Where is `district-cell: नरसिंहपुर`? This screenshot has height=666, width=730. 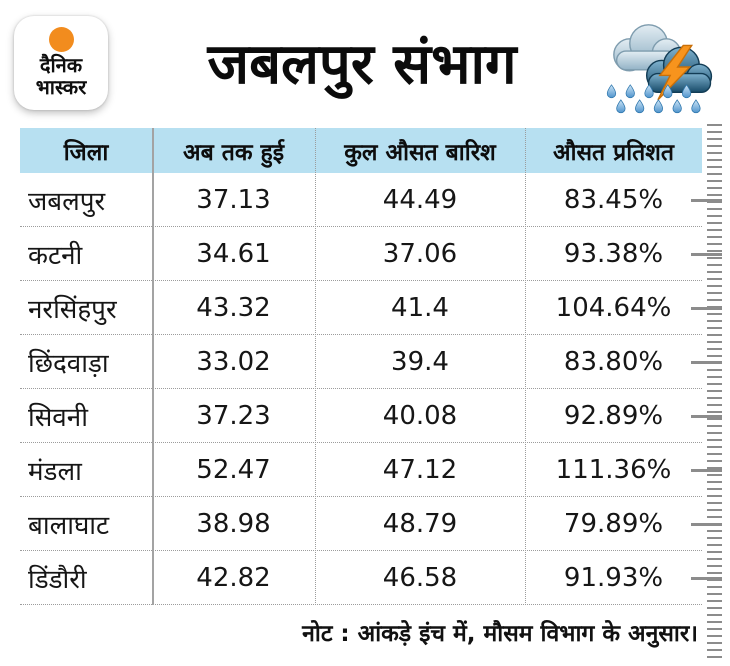
district-cell: नरसिंहपुर is located at coordinates (72, 309).